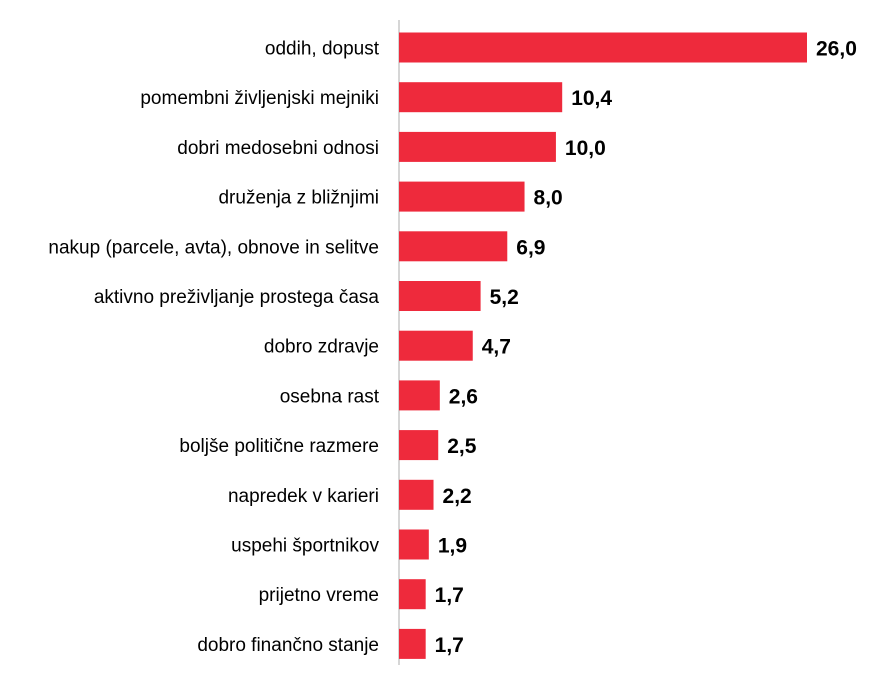  I want to click on value-label: 1,9, so click(452, 546).